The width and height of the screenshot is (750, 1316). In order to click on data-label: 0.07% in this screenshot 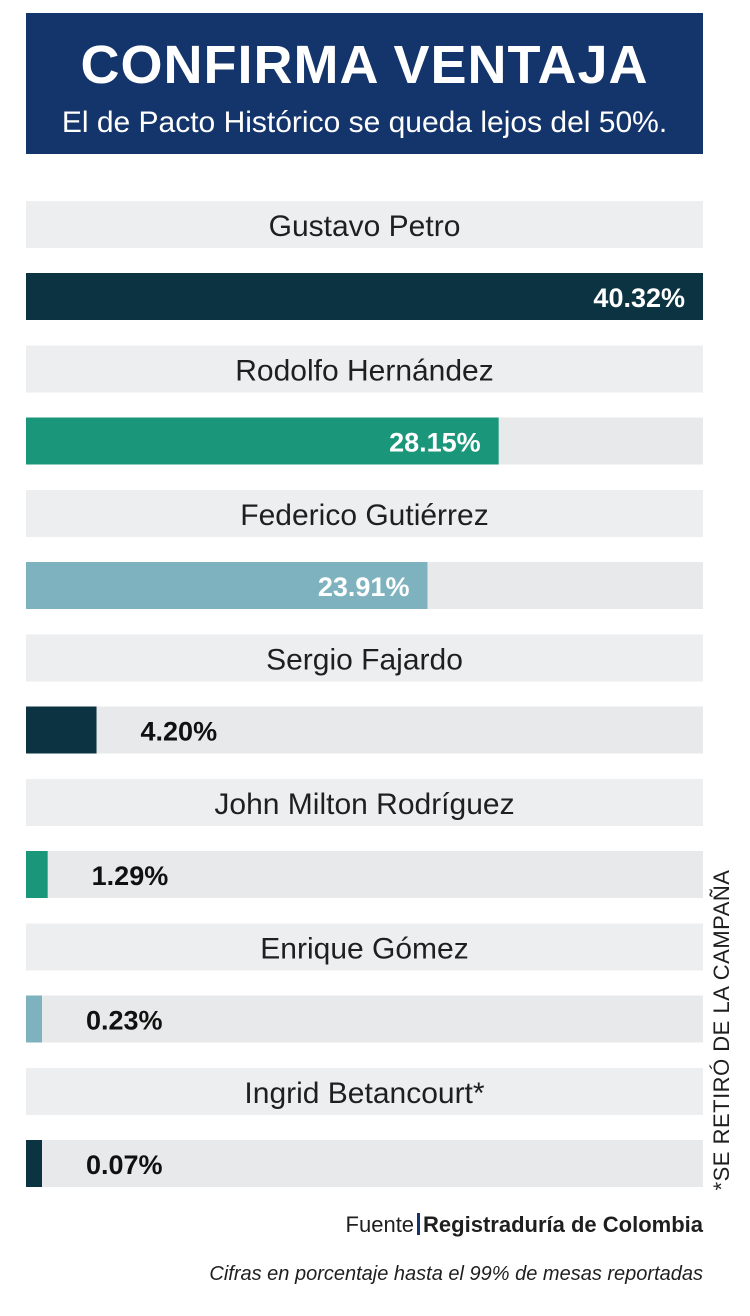, I will do `click(124, 1165)`.